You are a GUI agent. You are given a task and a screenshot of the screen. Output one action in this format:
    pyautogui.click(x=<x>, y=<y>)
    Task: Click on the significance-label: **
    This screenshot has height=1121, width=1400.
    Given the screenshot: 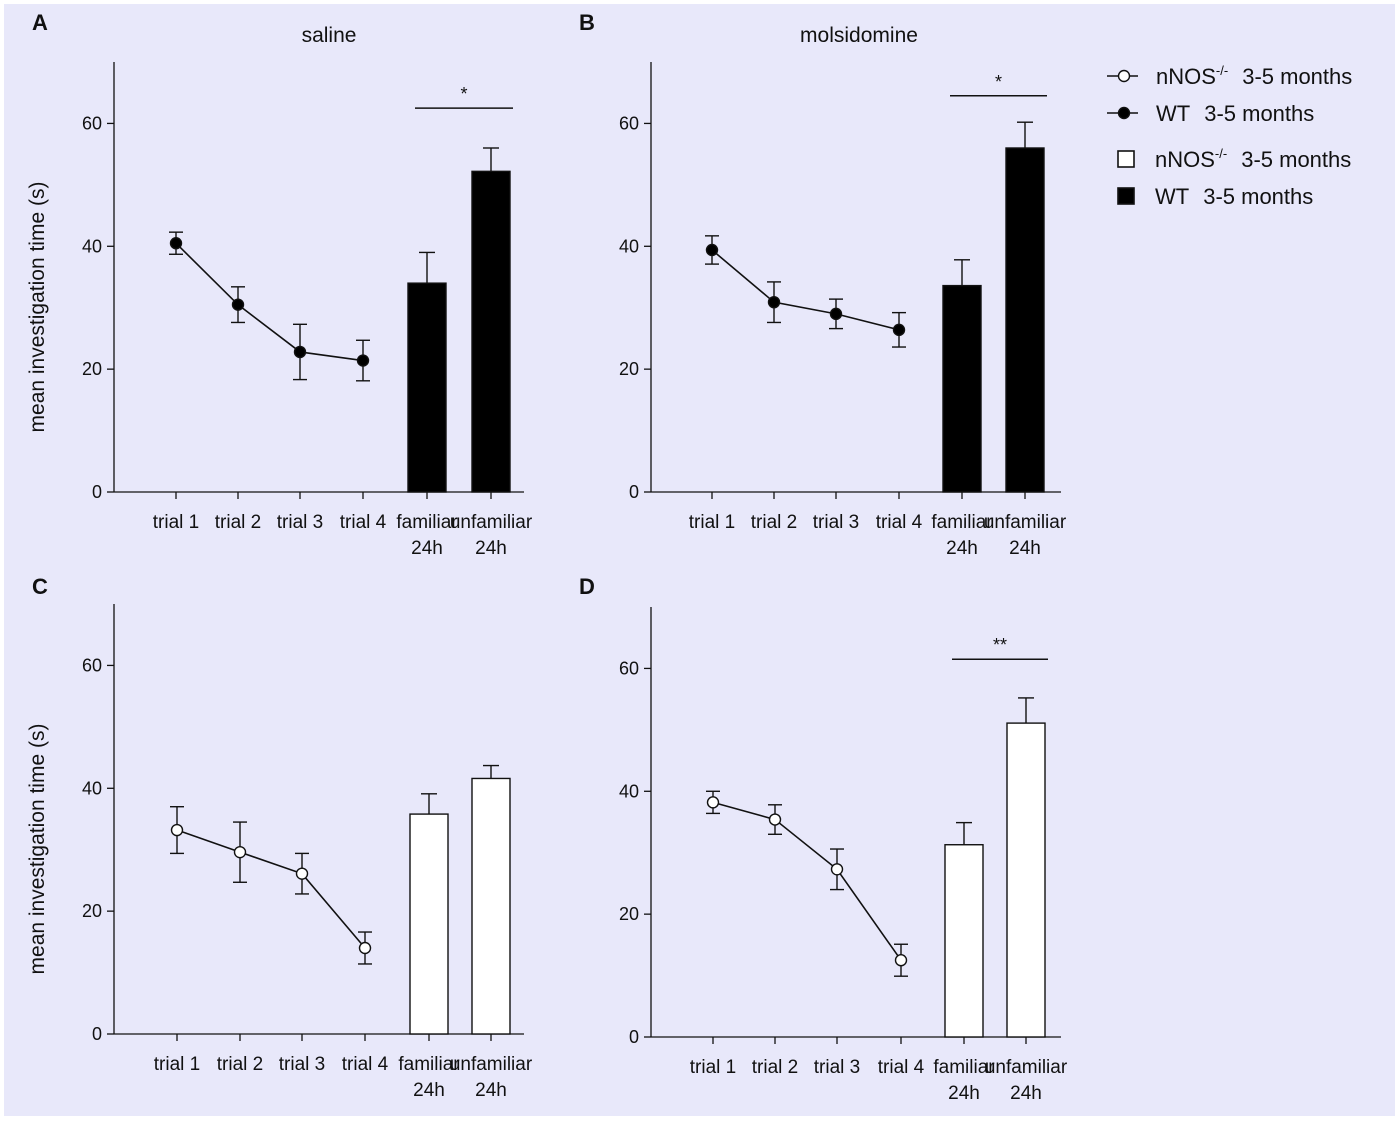 What is the action you would take?
    pyautogui.click(x=1000, y=645)
    